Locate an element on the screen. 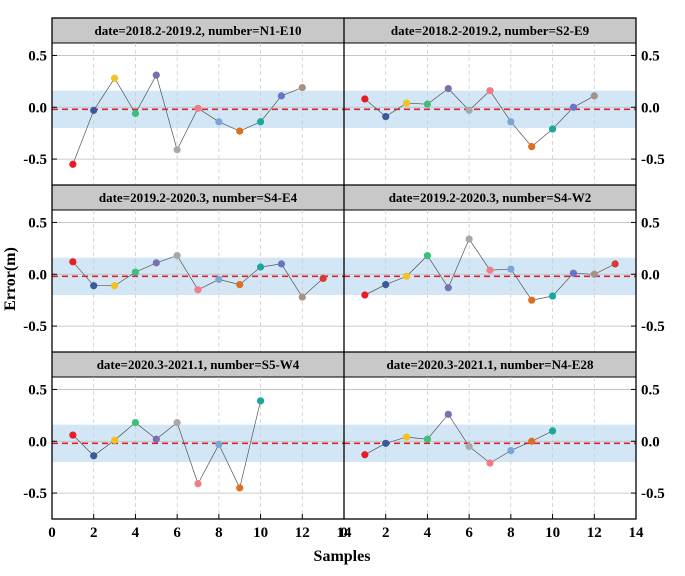 Image resolution: width=685 pixels, height=576 pixels. panel-title: date=2020.3-2021.1, number=S5-W4 is located at coordinates (198, 364).